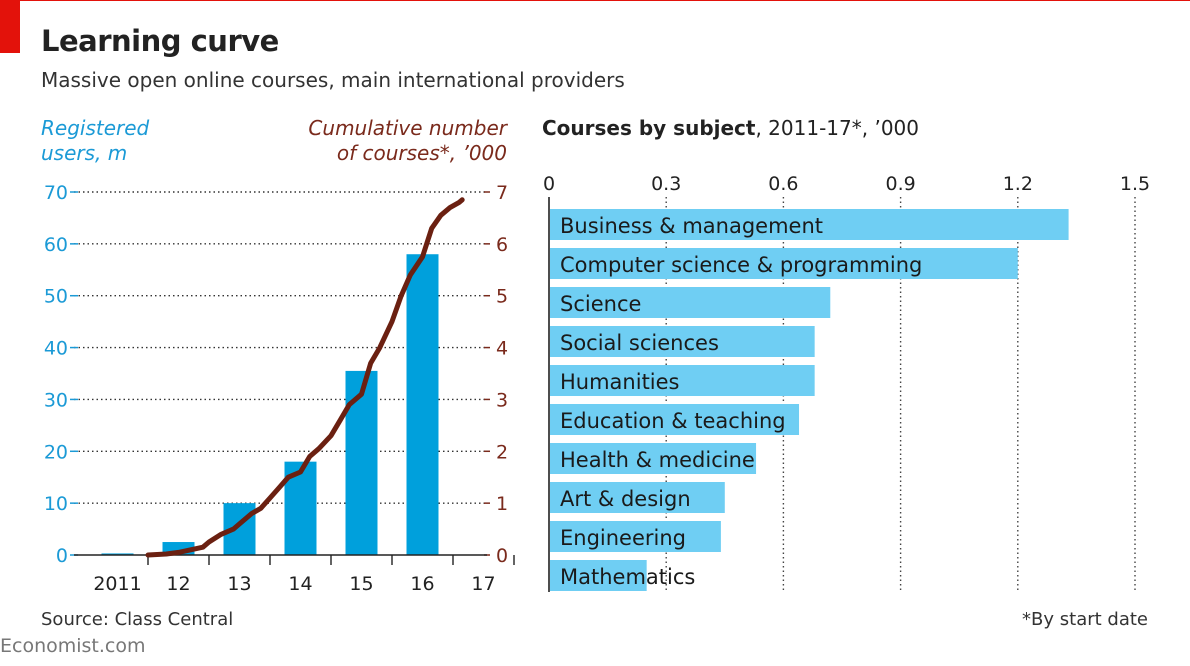 Image resolution: width=1190 pixels, height=666 pixels. What do you see at coordinates (502, 193) in the screenshot?
I see `right-tick-label: 7` at bounding box center [502, 193].